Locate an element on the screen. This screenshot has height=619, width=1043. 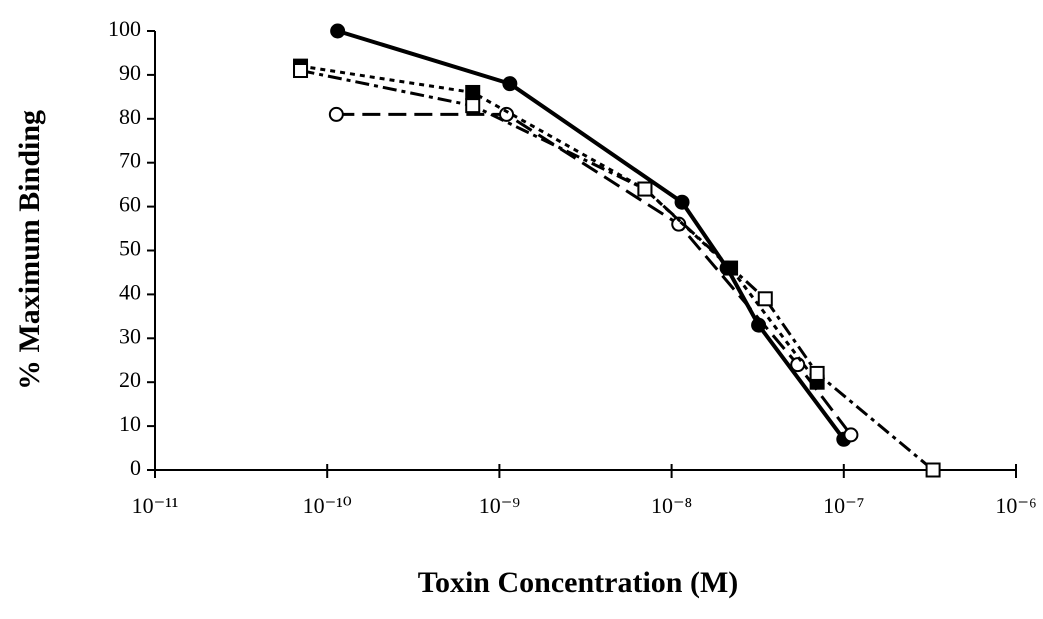
x-tick-label: 10⁻⁶ is located at coordinates (1015, 505).